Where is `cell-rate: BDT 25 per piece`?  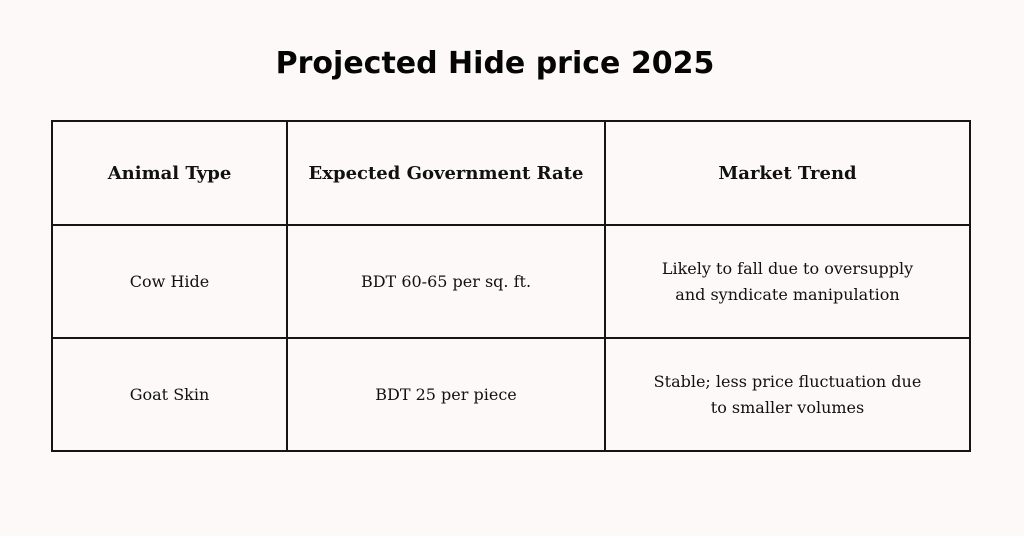
cell-rate: BDT 25 per piece is located at coordinates (446, 394).